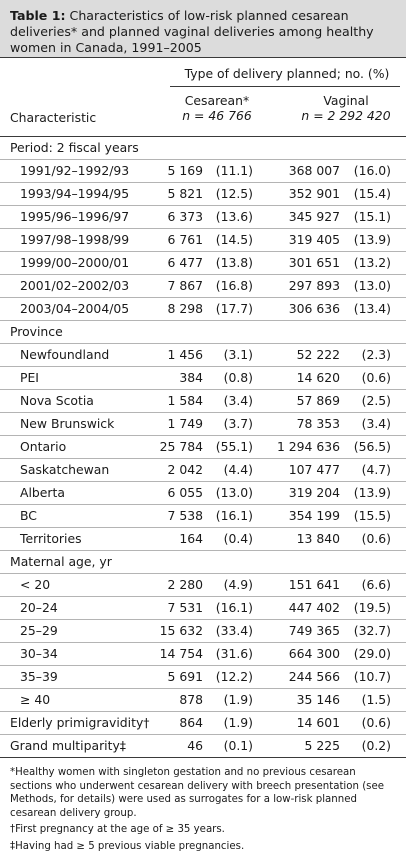 The width and height of the screenshot is (406, 854). I want to click on table-row: 35–39 5 691 (12.2) 244 566 (10.7), so click(203, 677).